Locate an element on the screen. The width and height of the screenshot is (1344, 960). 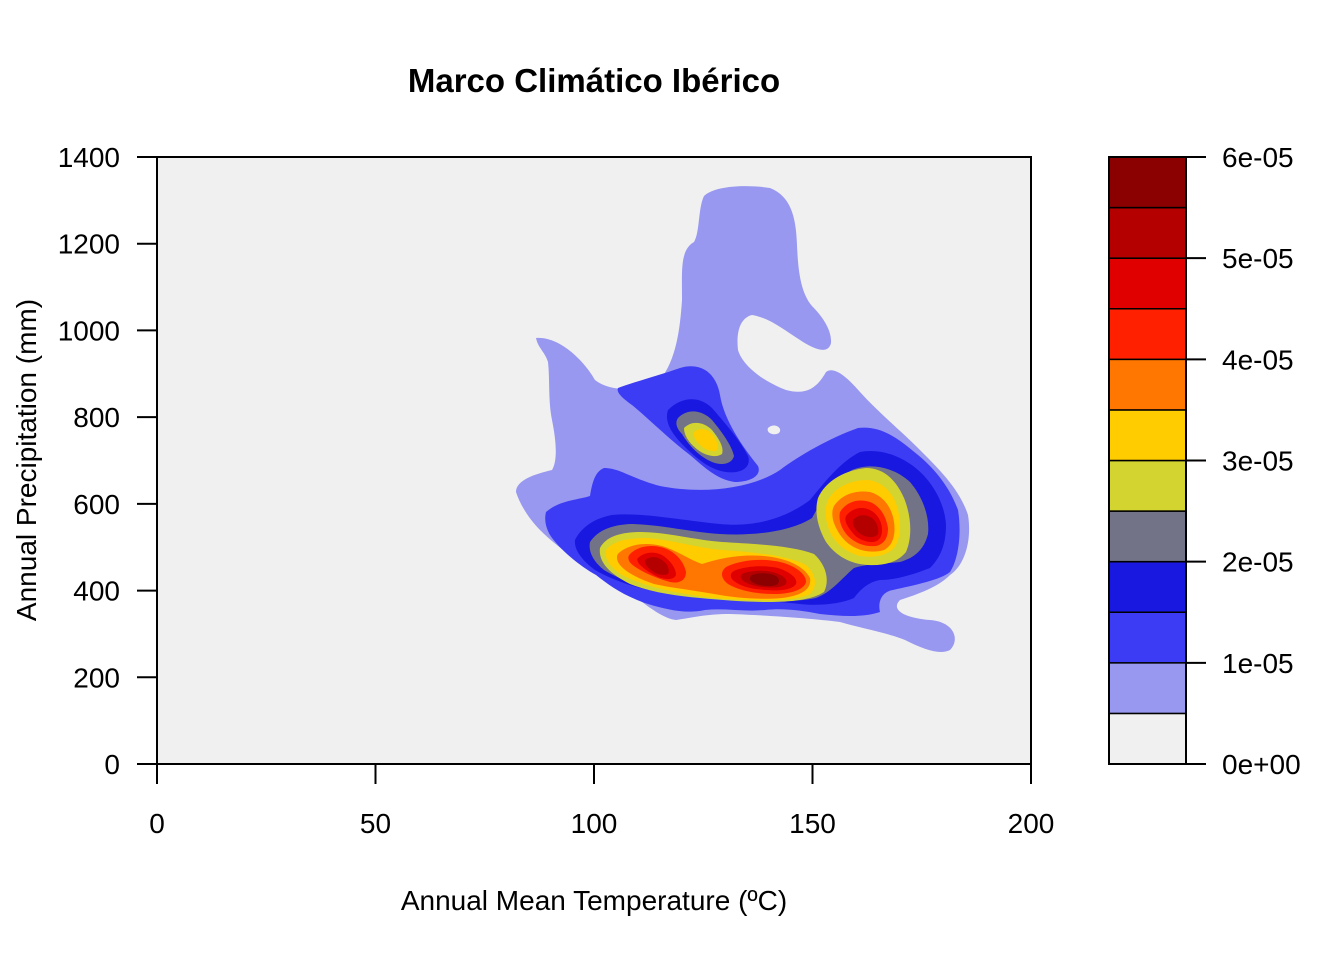
y-tick-label: 400 is located at coordinates (96, 591).